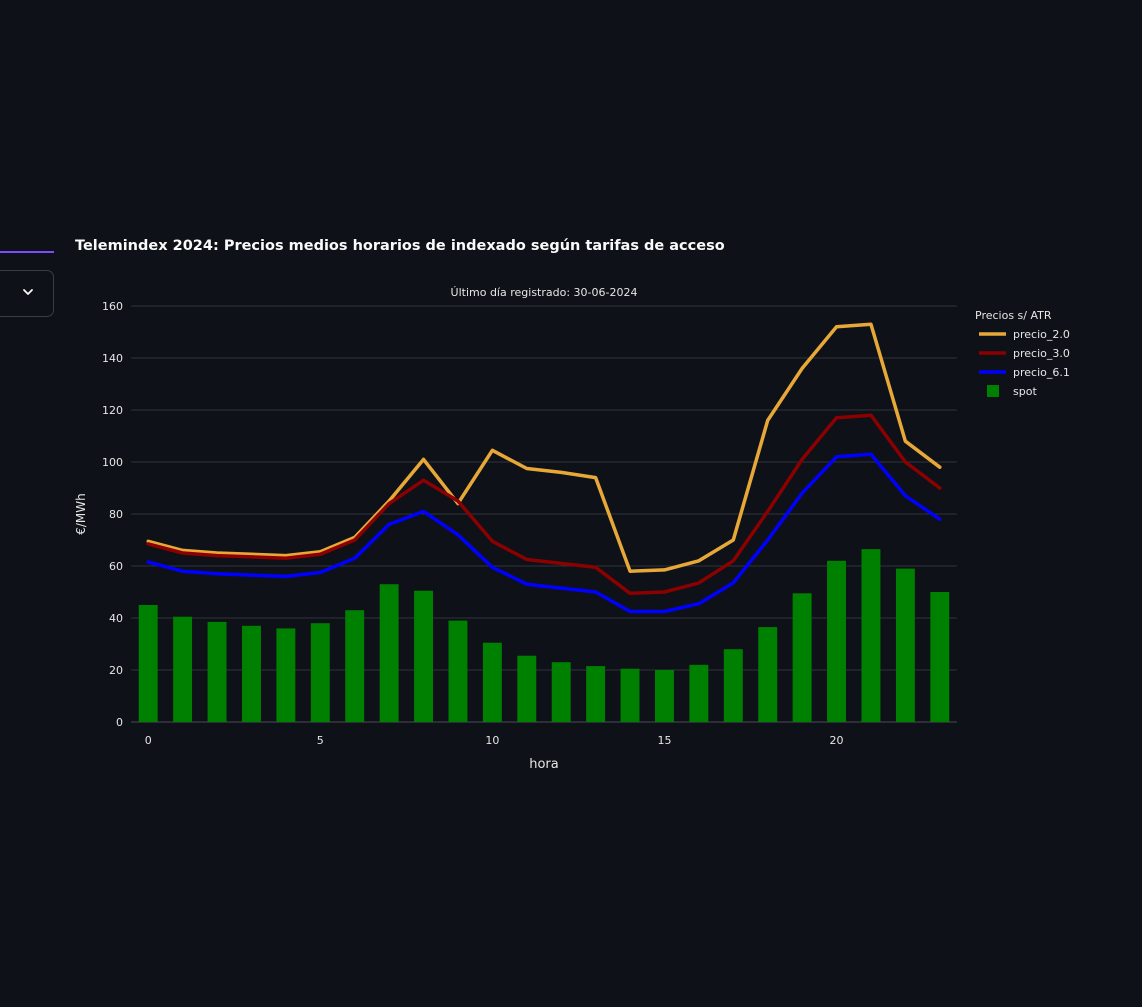  What do you see at coordinates (492, 740) in the screenshot?
I see `x-tick-label: 10` at bounding box center [492, 740].